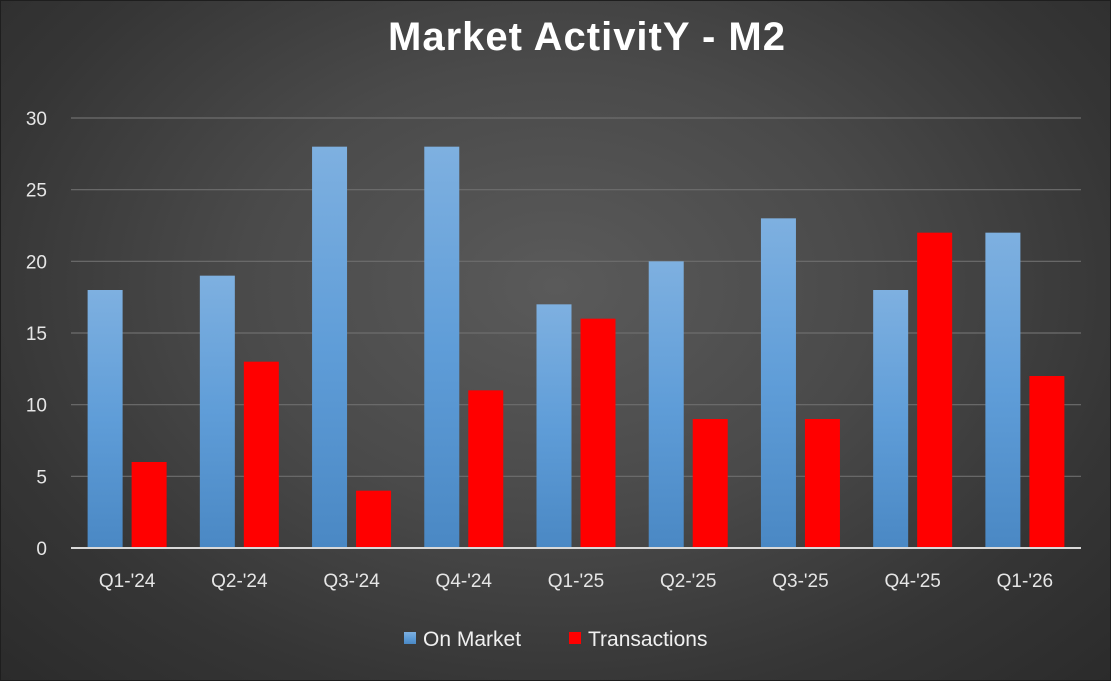 The width and height of the screenshot is (1111, 681). I want to click on x-tick-label: Q2-'25, so click(688, 581).